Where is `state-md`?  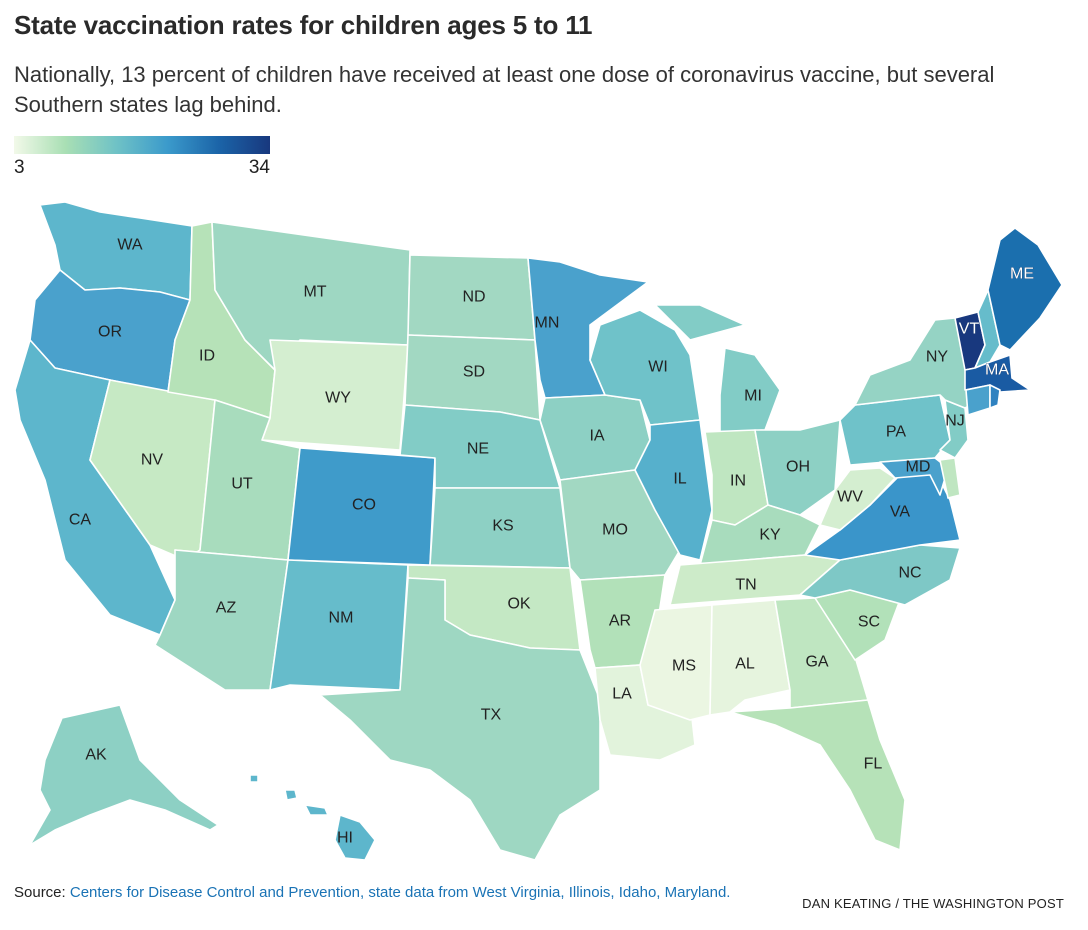 state-md is located at coordinates (914, 476).